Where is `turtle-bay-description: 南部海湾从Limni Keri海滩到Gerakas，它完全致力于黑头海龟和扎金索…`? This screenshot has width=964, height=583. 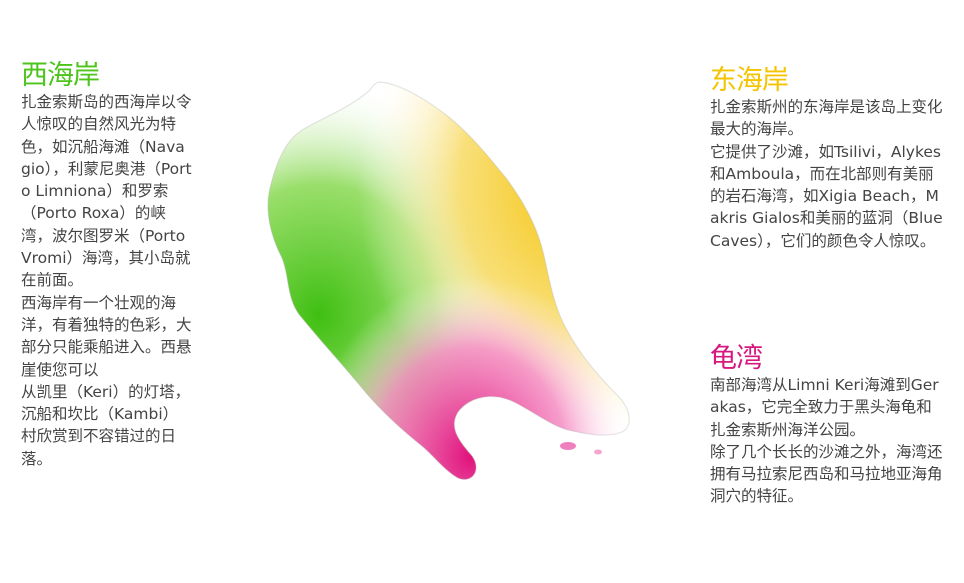
turtle-bay-description: 南部海湾从Limni Keri海滩到Gerakas，它完全致力于黑头海龟和扎金索… is located at coordinates (826, 441).